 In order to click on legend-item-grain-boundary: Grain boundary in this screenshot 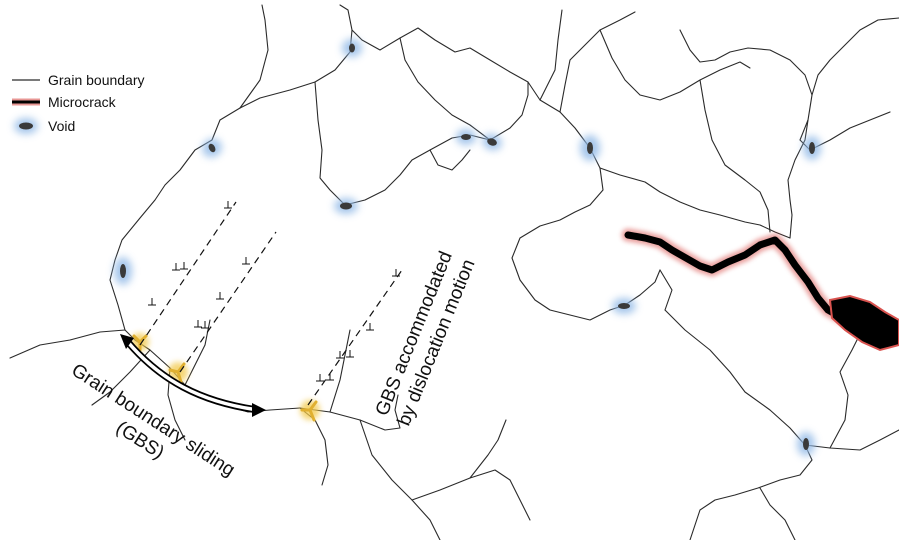, I will do `click(78, 80)`.